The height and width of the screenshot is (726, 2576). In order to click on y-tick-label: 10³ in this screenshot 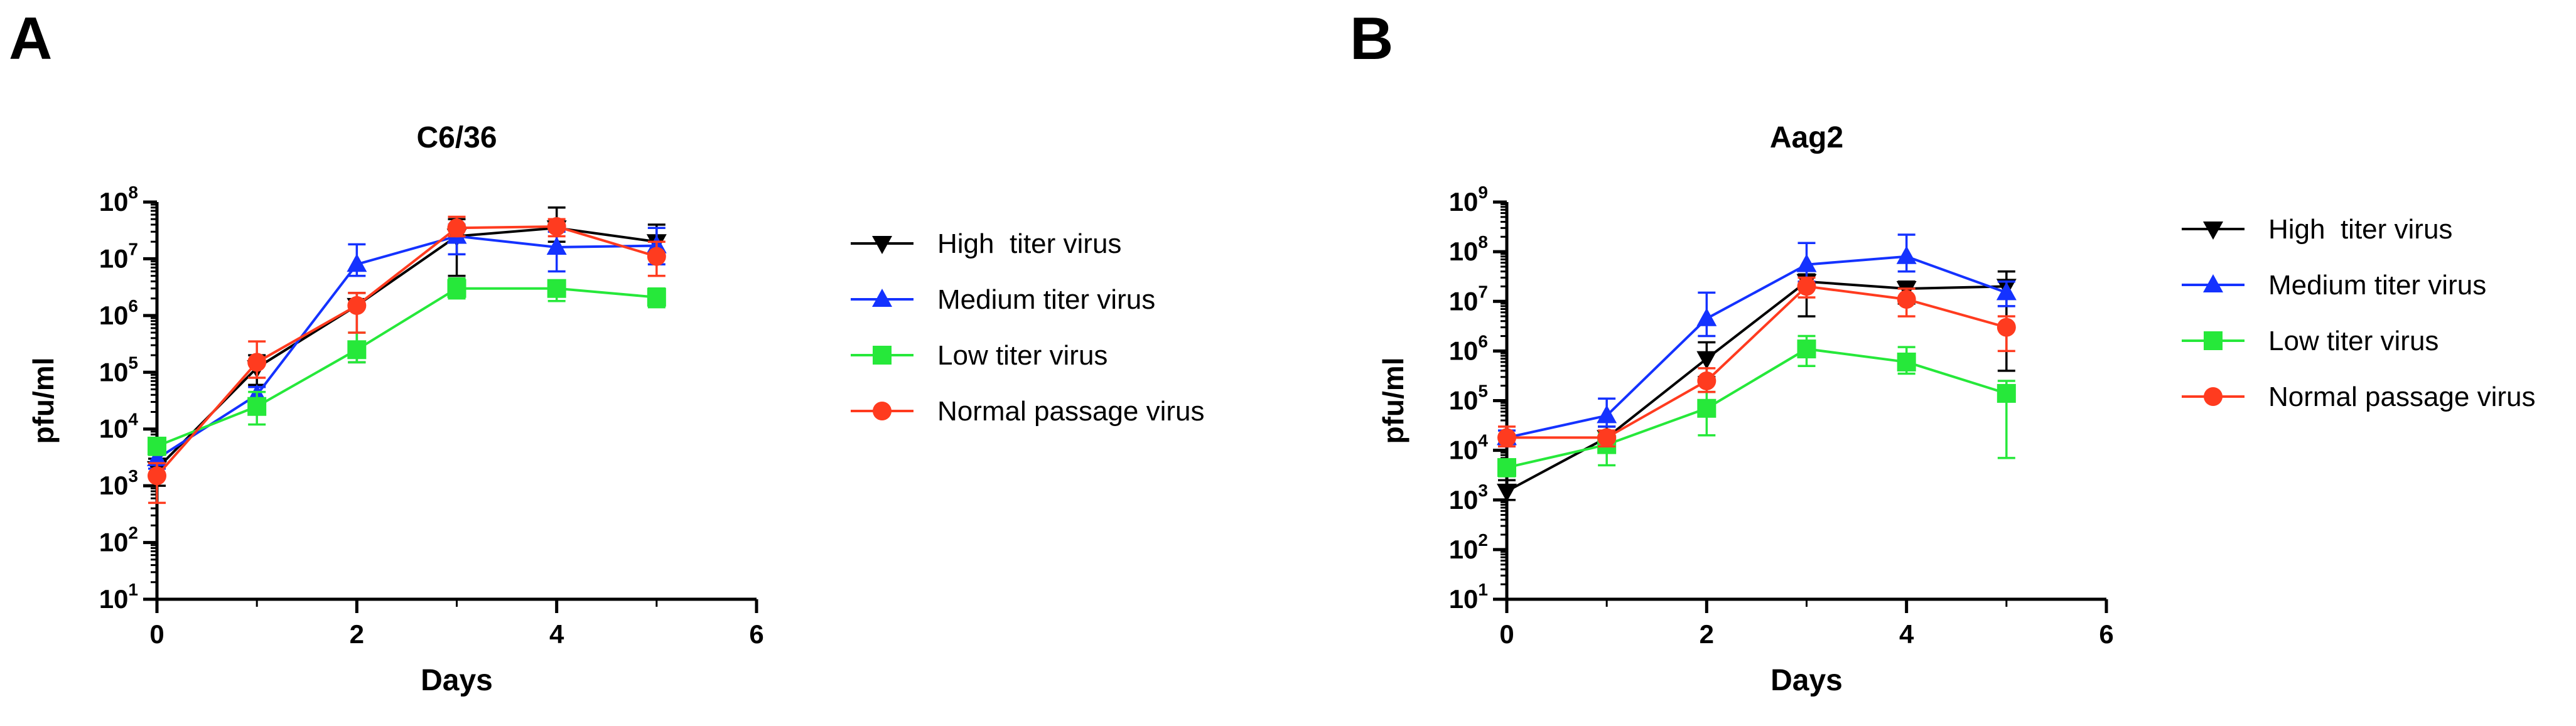, I will do `click(1468, 498)`.